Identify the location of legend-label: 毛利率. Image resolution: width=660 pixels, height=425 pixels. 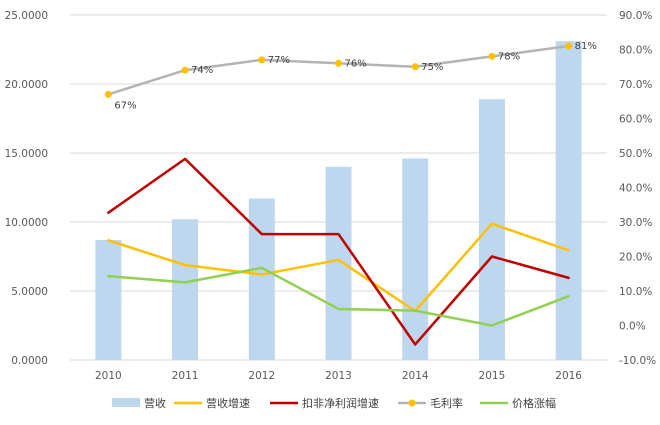
(446, 403).